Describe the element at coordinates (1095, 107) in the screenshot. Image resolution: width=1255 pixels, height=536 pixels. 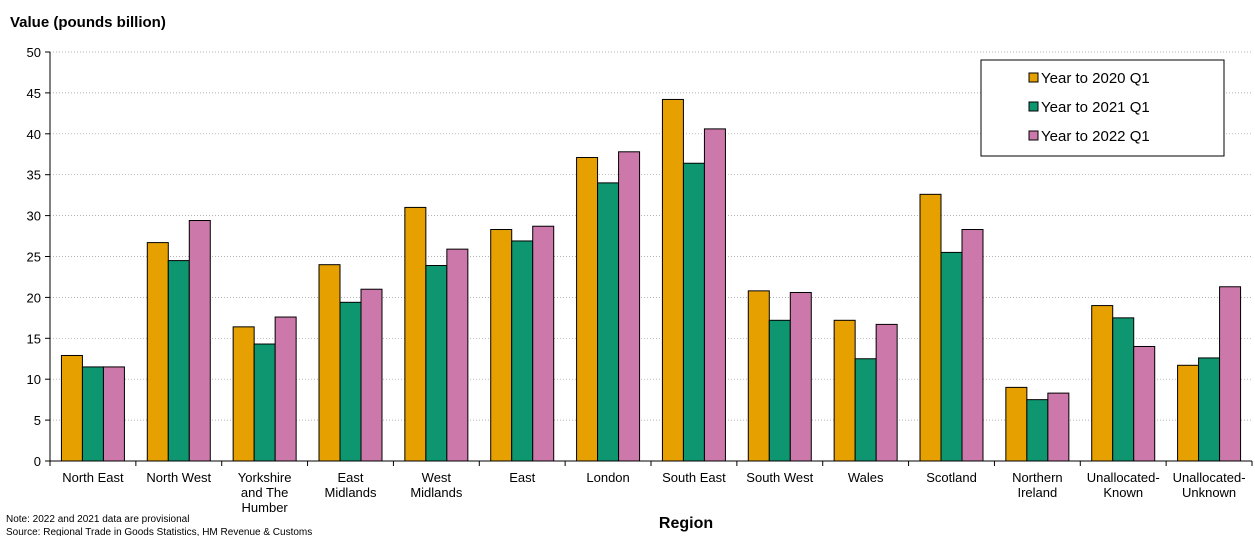
I see `legend-label: Year to 2021 Q1` at that location.